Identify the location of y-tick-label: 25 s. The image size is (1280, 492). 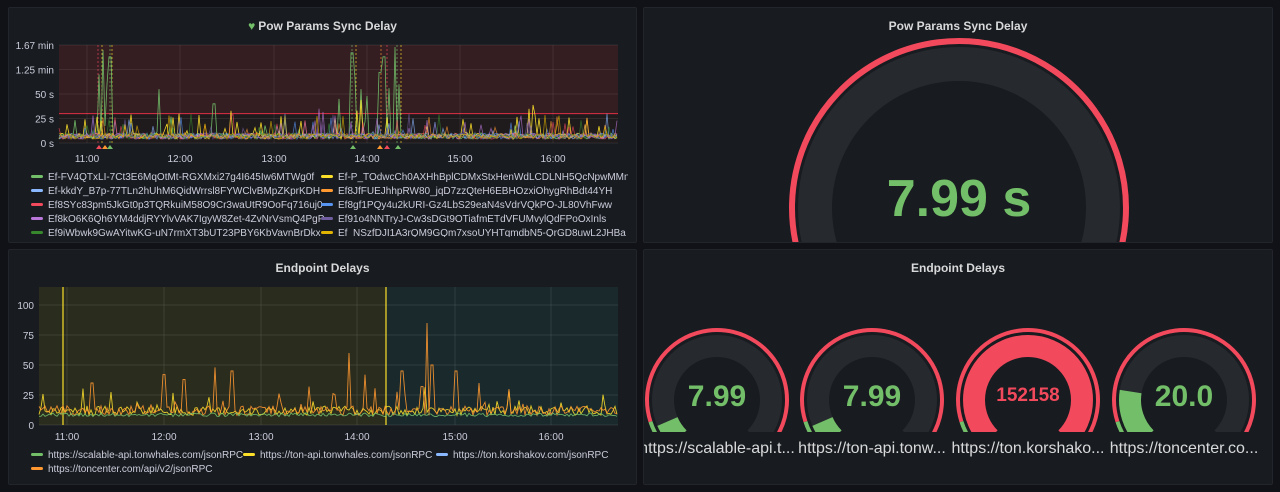
(44, 120).